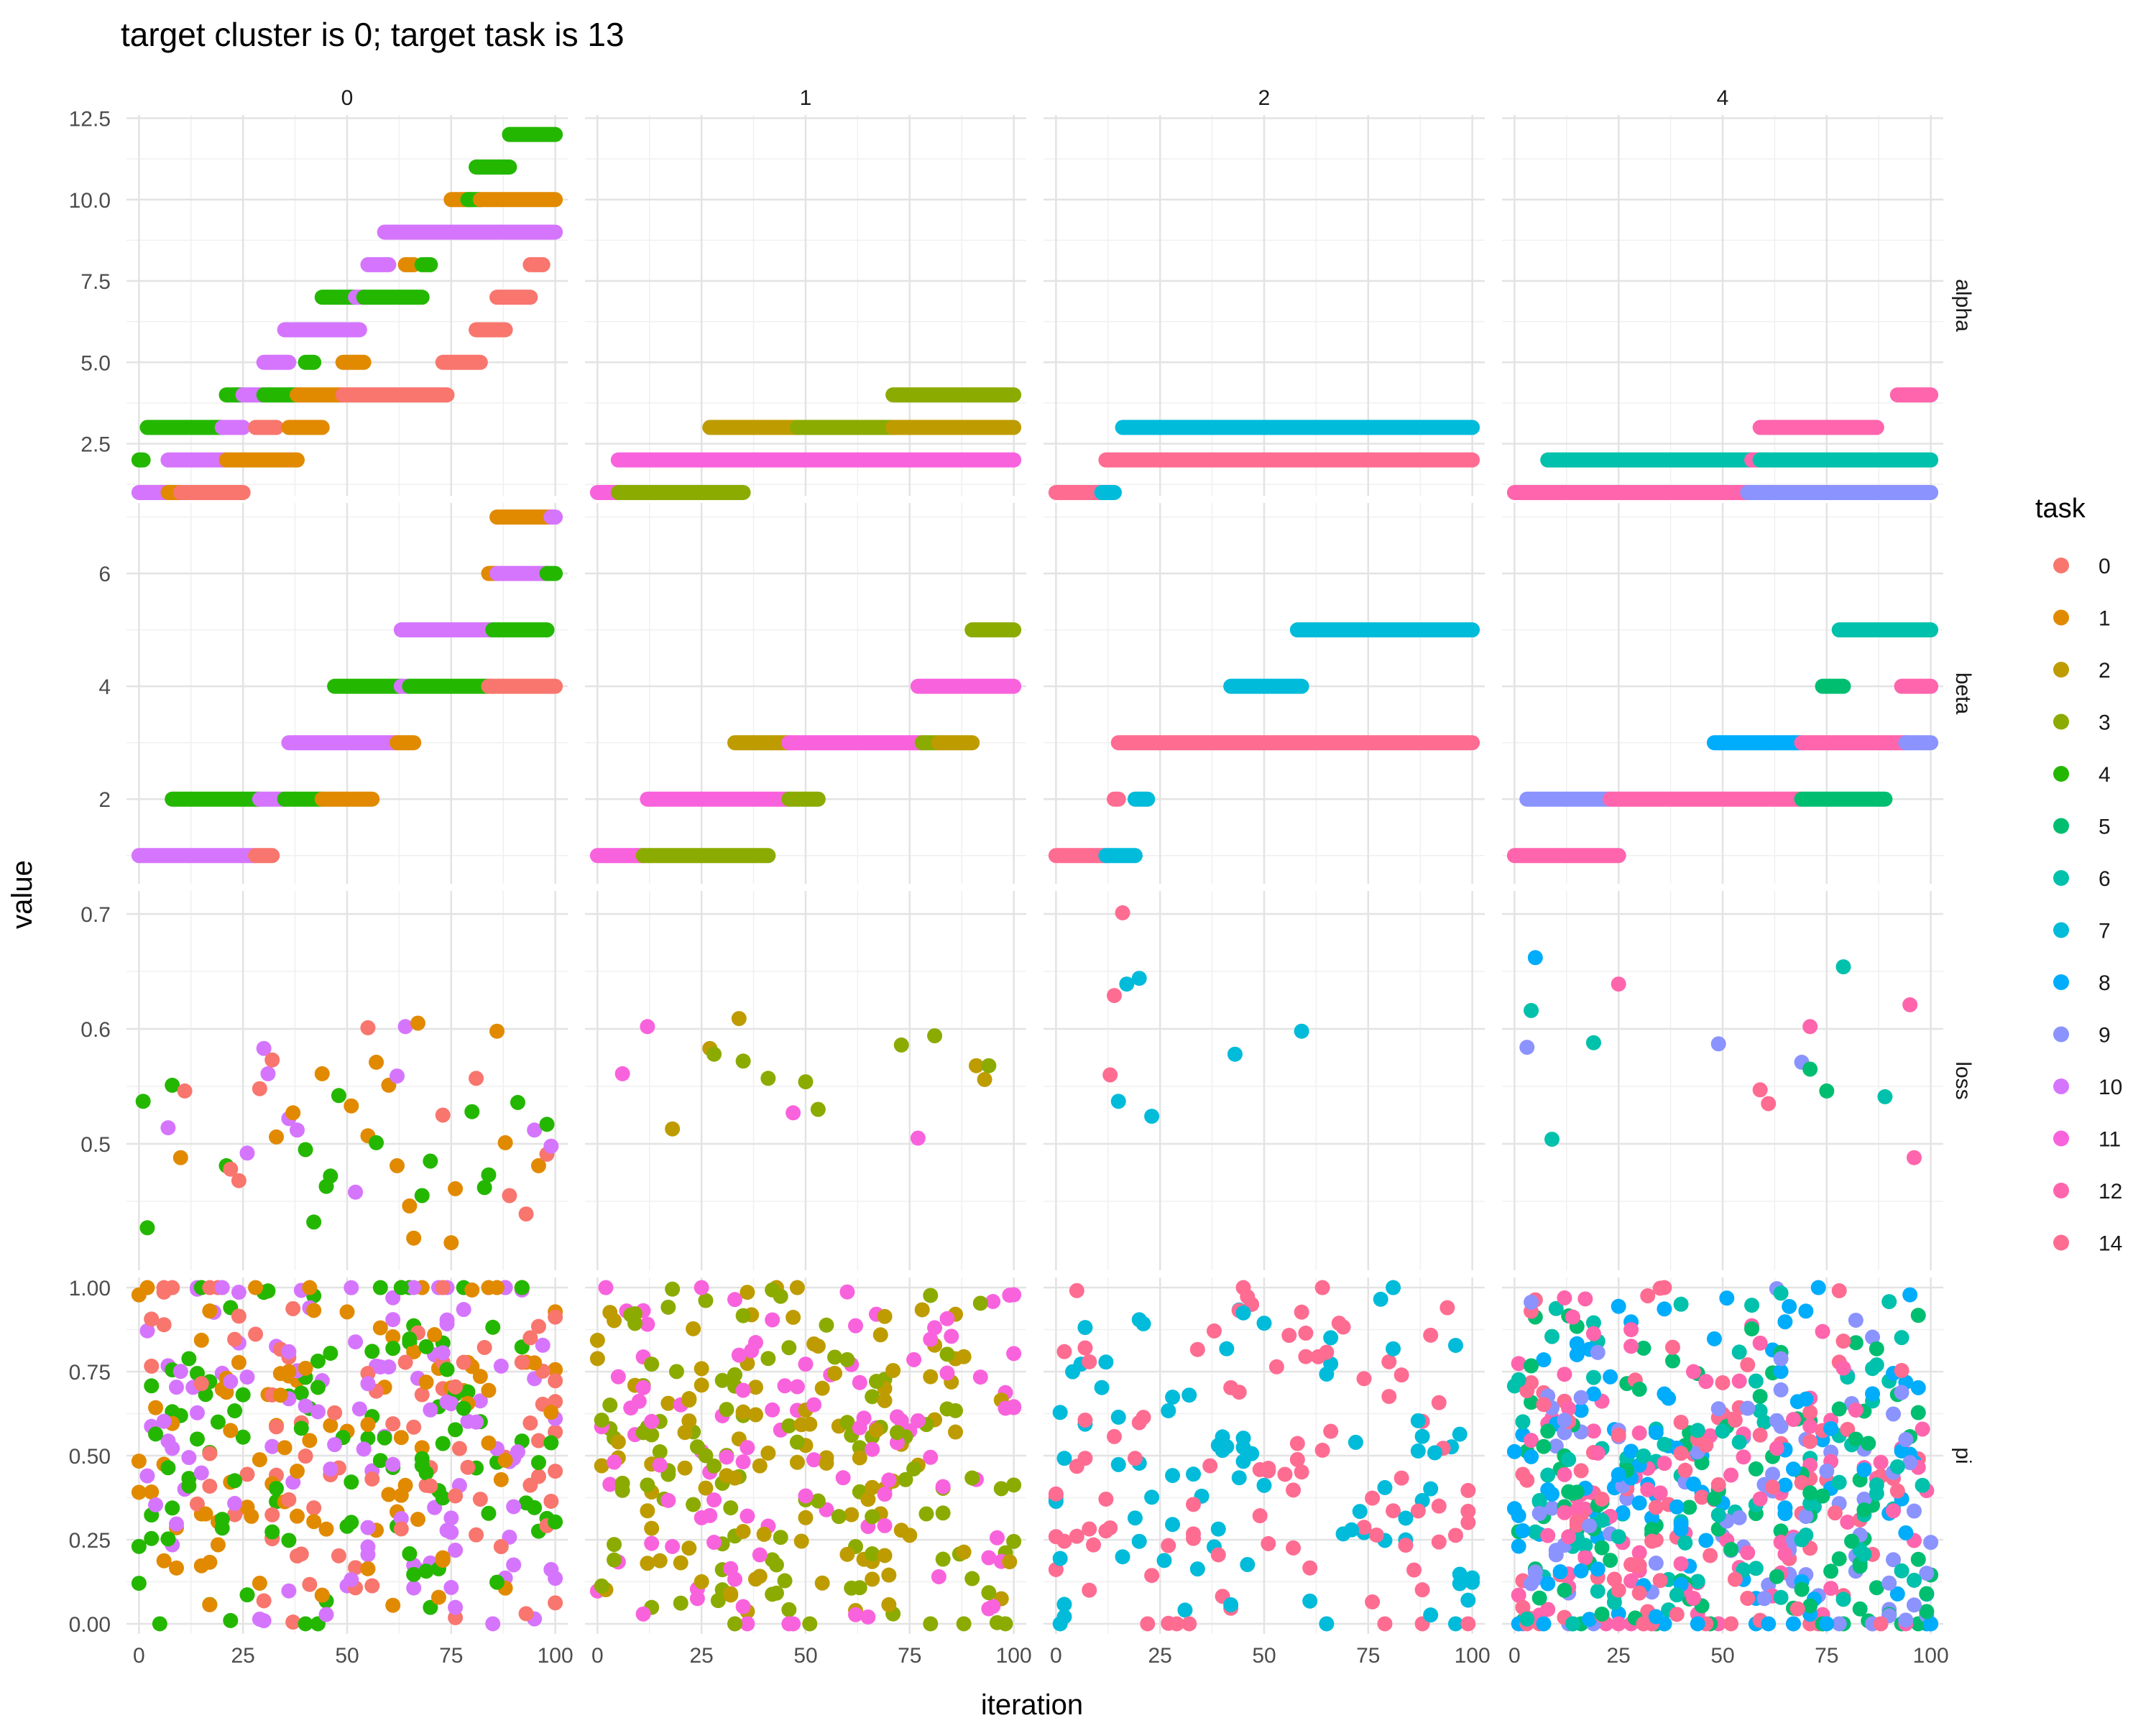  What do you see at coordinates (1963, 1455) in the screenshot?
I see `facet-row-label-pi: pi` at bounding box center [1963, 1455].